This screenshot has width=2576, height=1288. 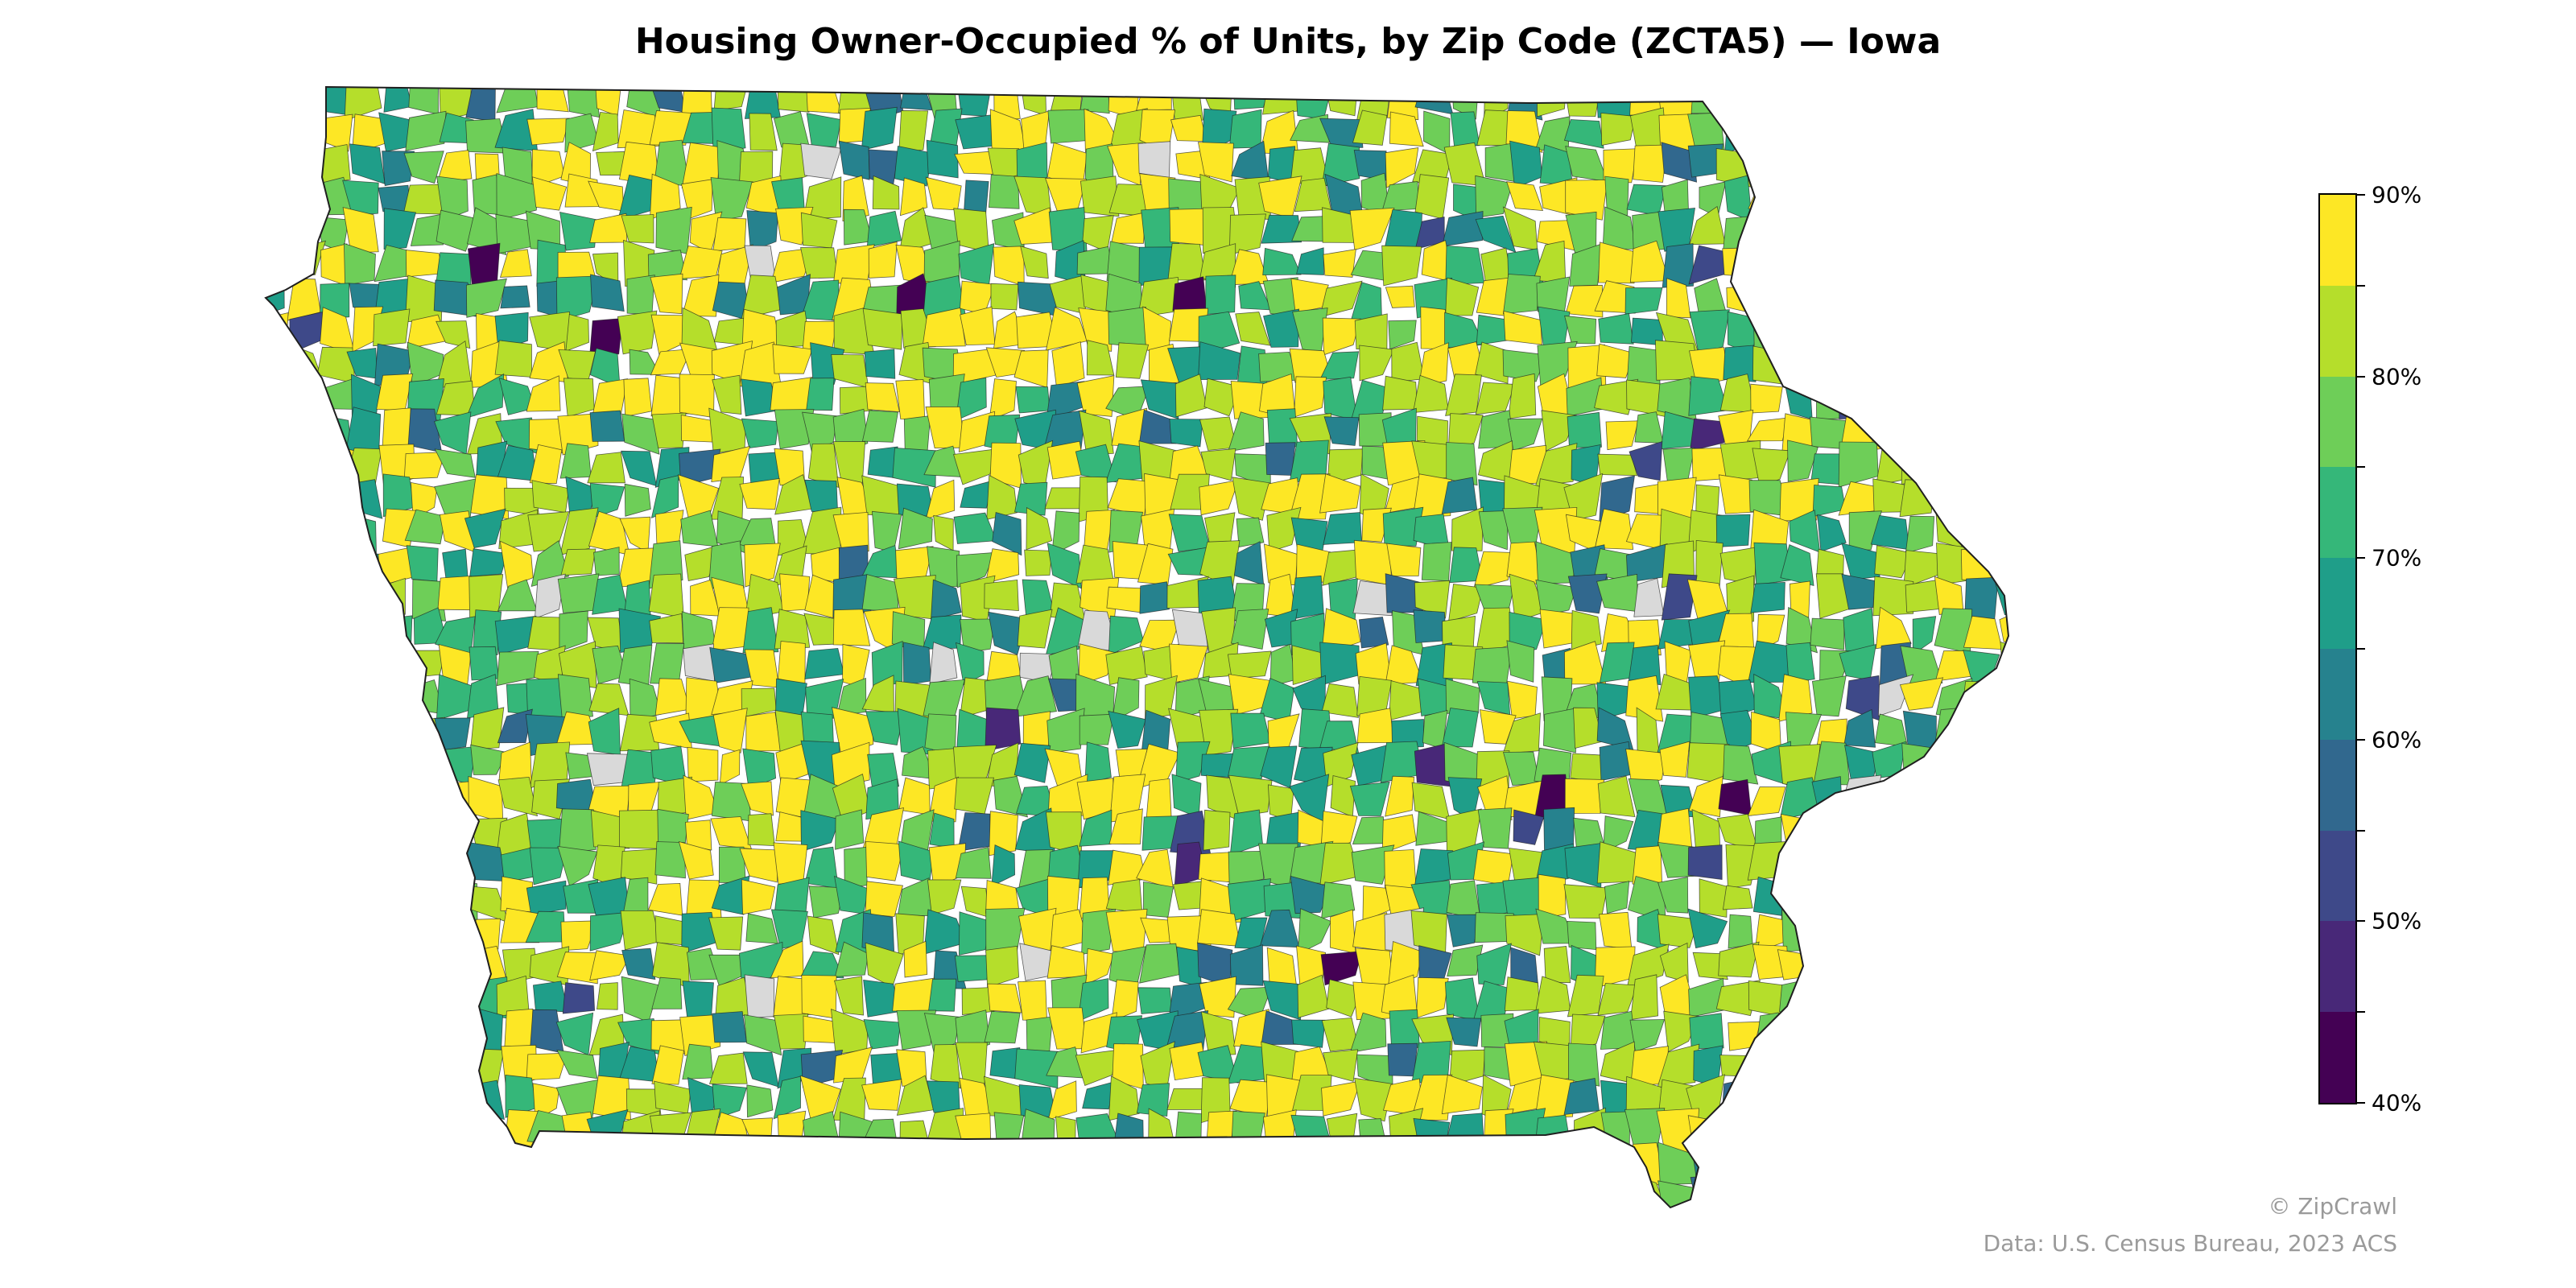 I want to click on colorbar-tick, so click(x=2361, y=558).